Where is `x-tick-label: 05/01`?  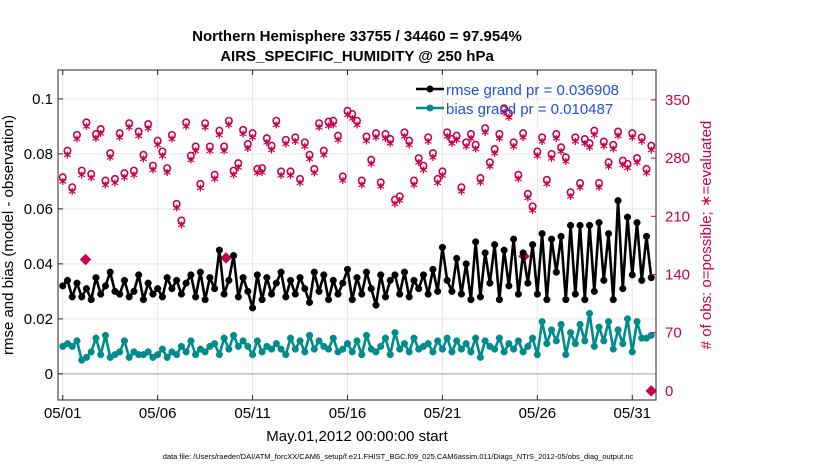 x-tick-label: 05/01 is located at coordinates (63, 413).